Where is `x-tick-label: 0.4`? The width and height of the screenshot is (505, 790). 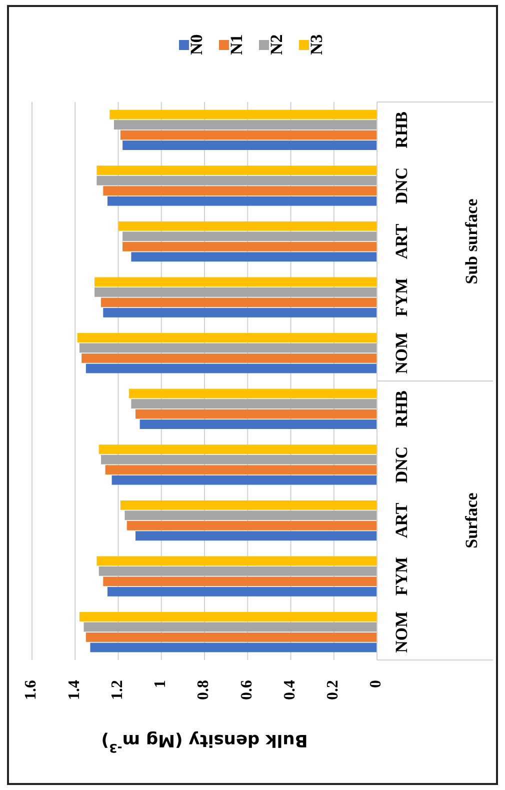 x-tick-label: 0.4 is located at coordinates (289, 690).